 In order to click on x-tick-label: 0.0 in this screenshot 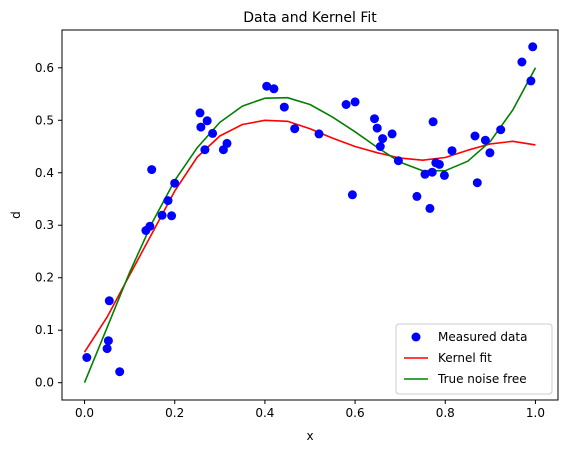, I will do `click(84, 413)`.